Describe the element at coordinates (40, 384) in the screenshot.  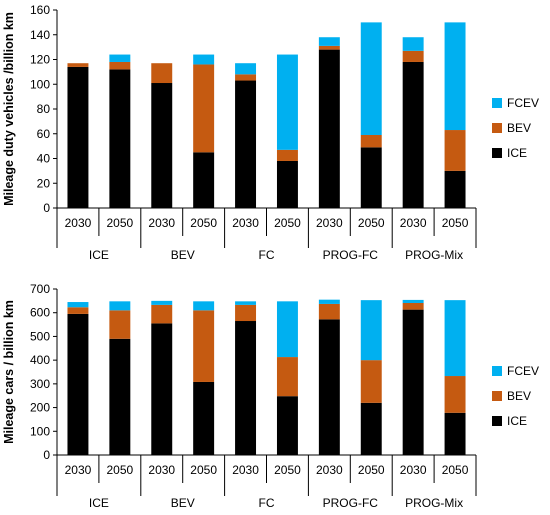
I see `y-tick-label: 300` at that location.